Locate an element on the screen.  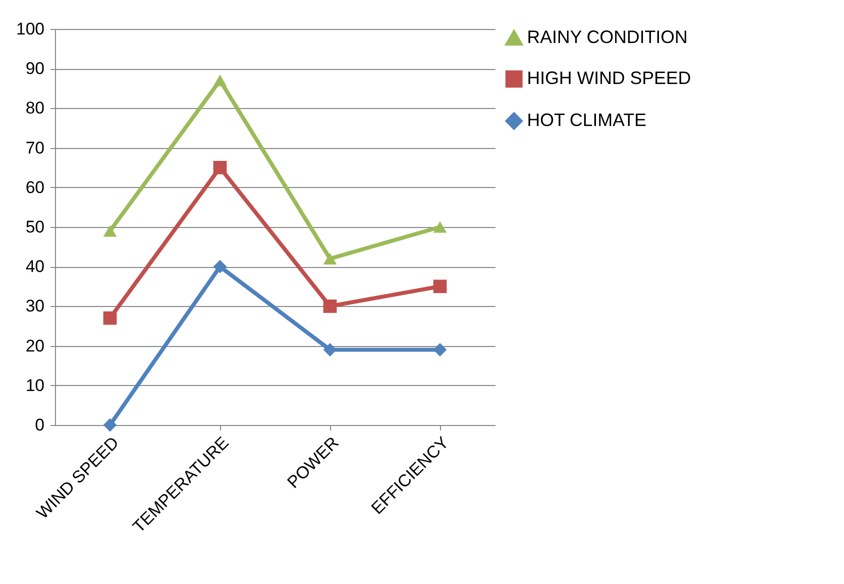
y-tick-label: 60 is located at coordinates (35, 187).